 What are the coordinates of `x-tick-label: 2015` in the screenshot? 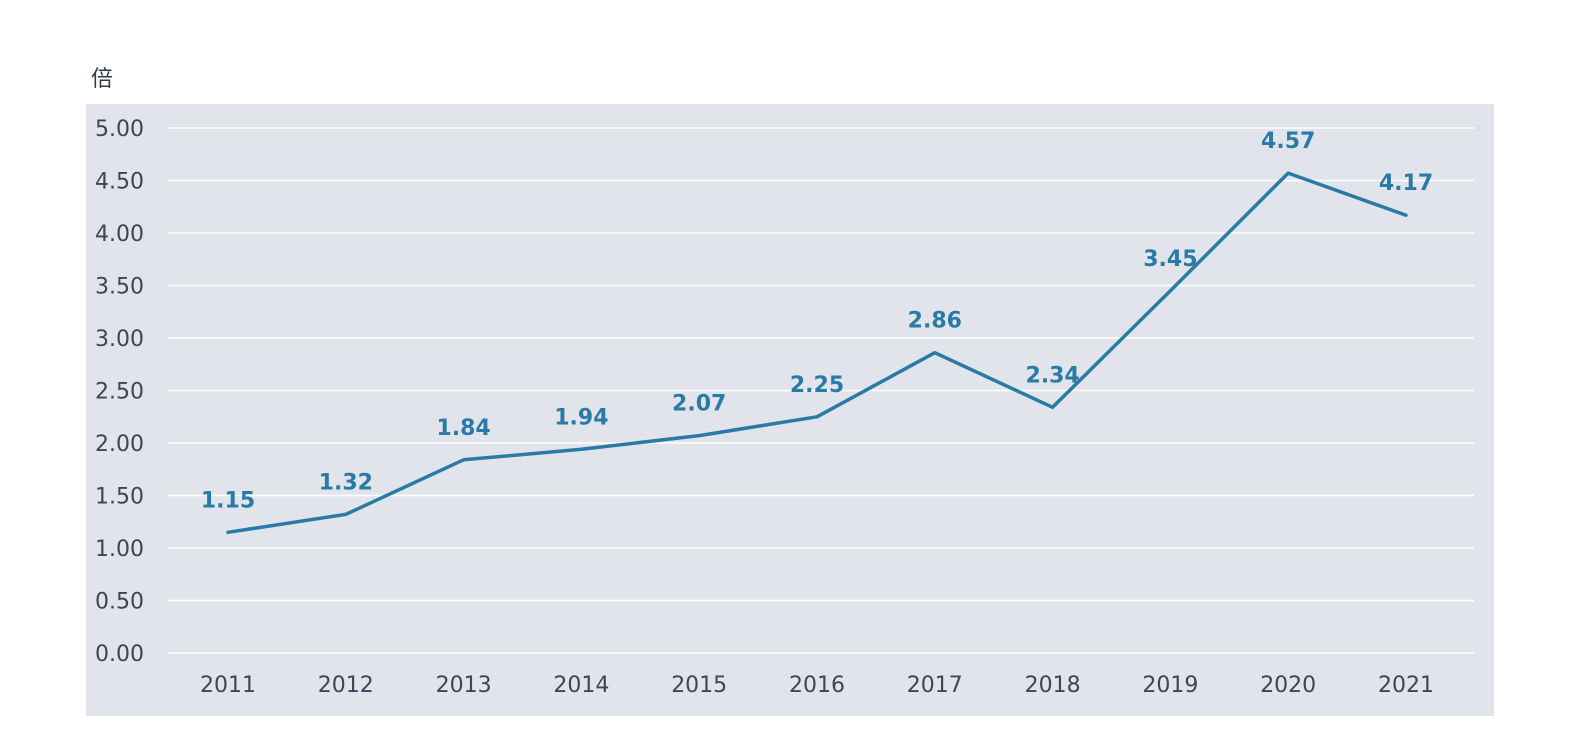 It's located at (699, 685).